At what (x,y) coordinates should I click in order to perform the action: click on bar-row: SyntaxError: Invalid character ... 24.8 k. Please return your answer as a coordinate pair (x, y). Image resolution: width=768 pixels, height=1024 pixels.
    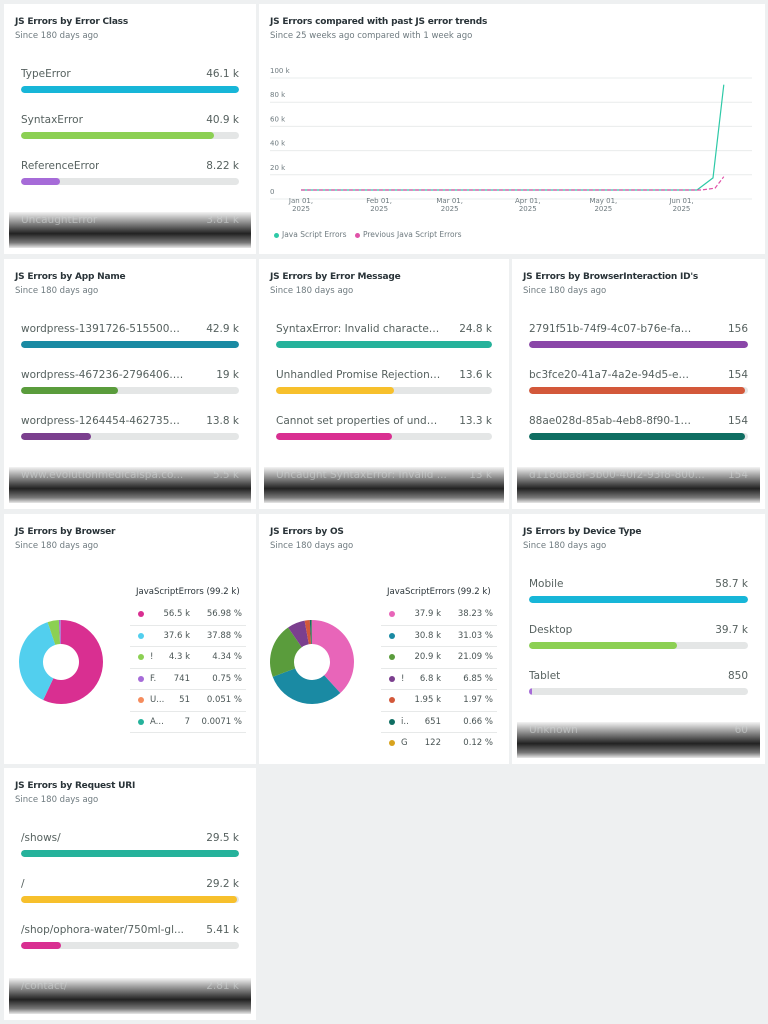
    Looking at the image, I should click on (384, 346).